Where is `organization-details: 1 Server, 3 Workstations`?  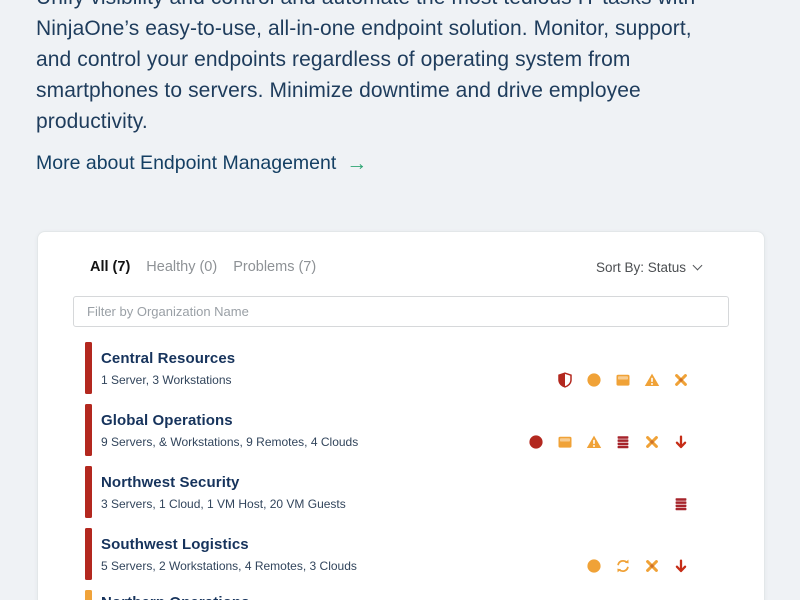
organization-details: 1 Server, 3 Workstations is located at coordinates (166, 380).